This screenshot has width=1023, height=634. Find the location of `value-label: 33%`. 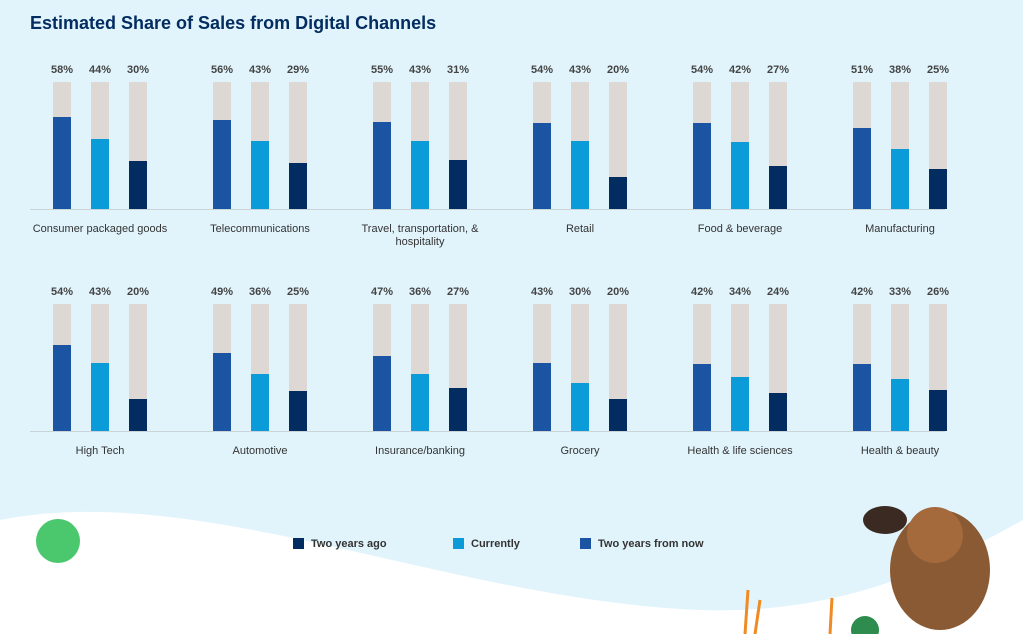

value-label: 33% is located at coordinates (900, 292).